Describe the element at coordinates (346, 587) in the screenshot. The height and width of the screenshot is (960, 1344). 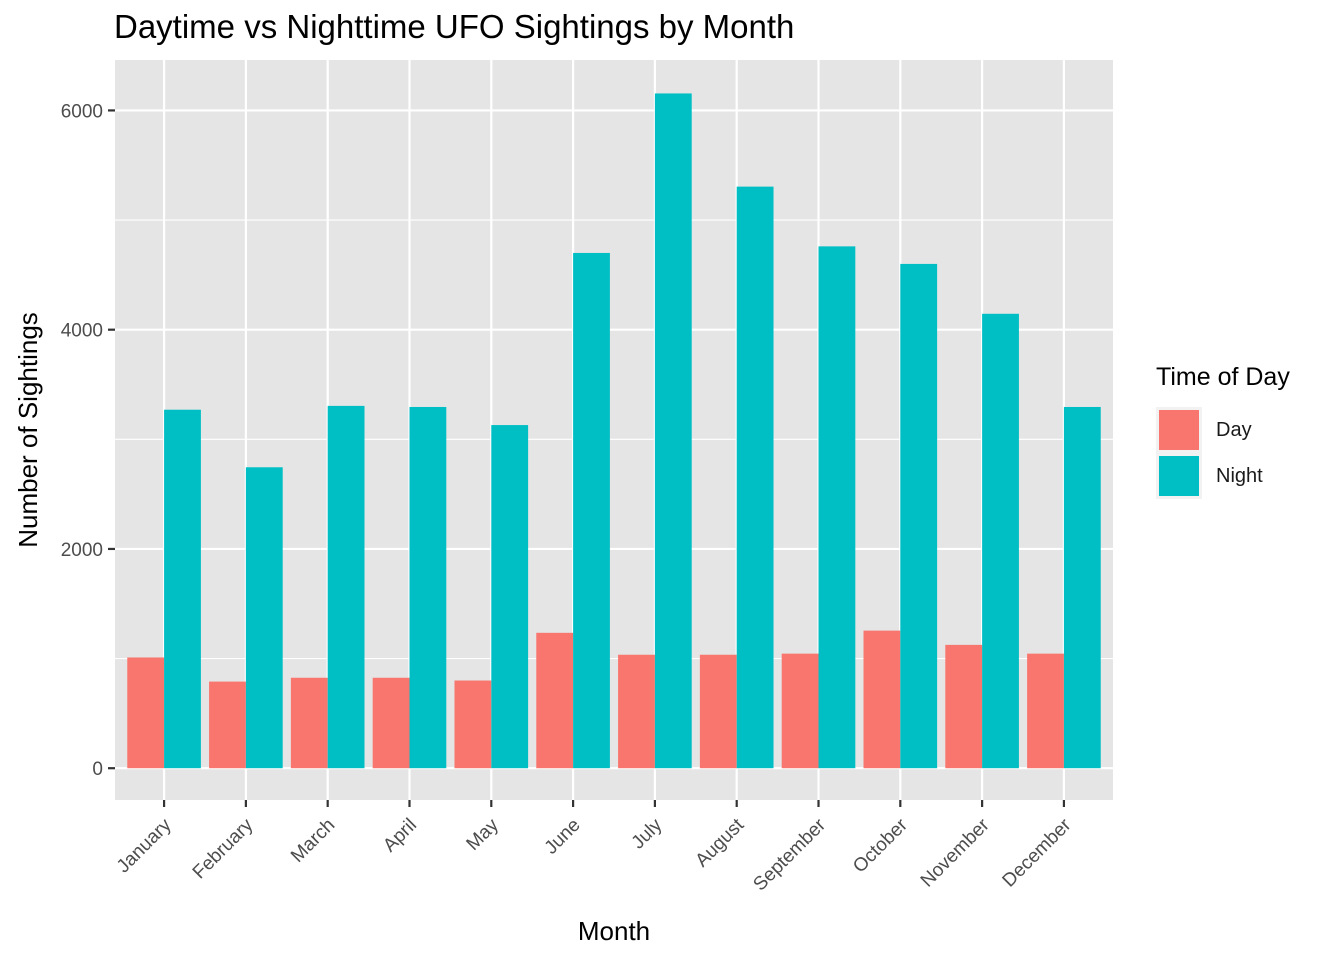
I see `bar-night-march` at that location.